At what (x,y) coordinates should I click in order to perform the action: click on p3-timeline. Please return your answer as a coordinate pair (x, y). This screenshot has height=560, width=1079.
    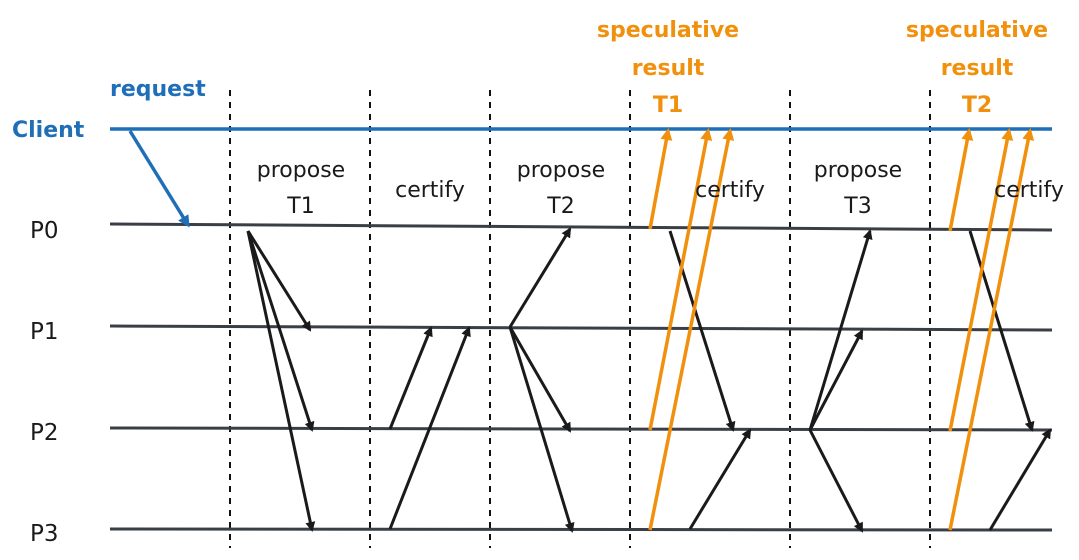
    Looking at the image, I should click on (581, 529).